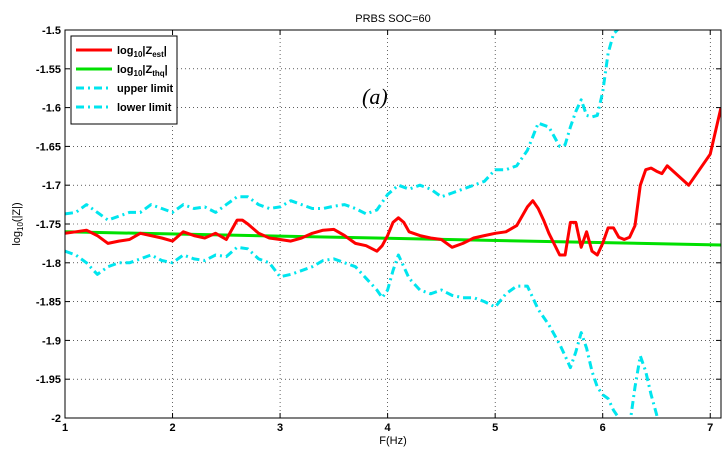 The width and height of the screenshot is (722, 450). Describe the element at coordinates (375, 96) in the screenshot. I see `annotation-label: (a)` at that location.